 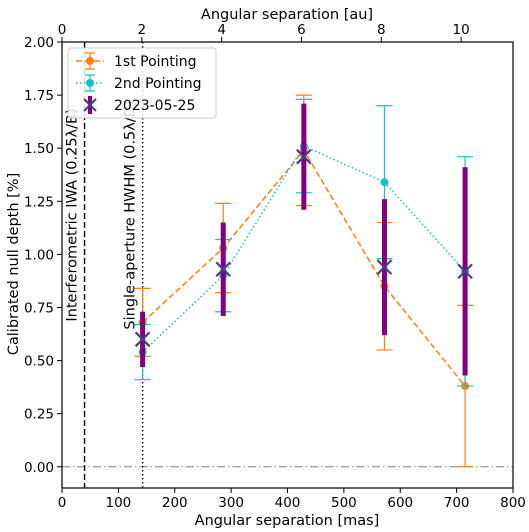 What do you see at coordinates (131, 214) in the screenshot?
I see `vline-label-2: Single-aperture HWHM (0.5λ/D)` at bounding box center [131, 214].